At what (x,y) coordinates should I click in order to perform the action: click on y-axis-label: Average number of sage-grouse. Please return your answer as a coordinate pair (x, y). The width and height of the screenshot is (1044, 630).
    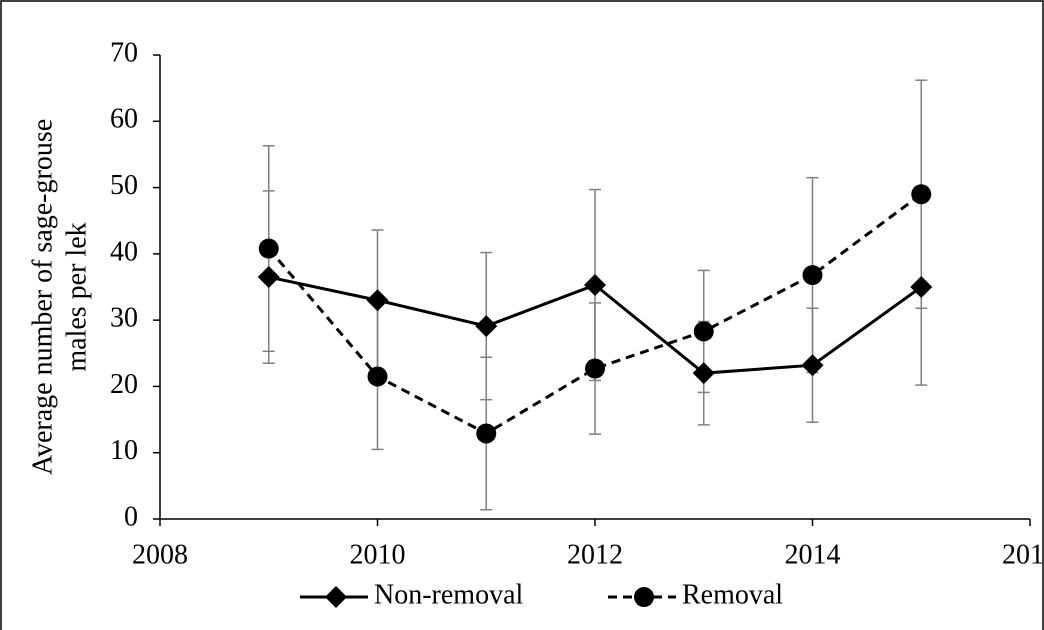
    Looking at the image, I should click on (42, 297).